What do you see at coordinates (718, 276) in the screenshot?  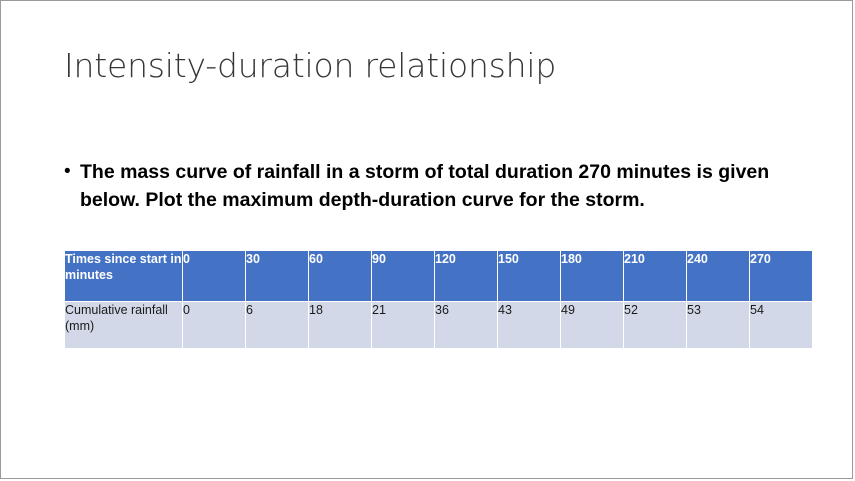 I see `table-header-time-240: 240` at bounding box center [718, 276].